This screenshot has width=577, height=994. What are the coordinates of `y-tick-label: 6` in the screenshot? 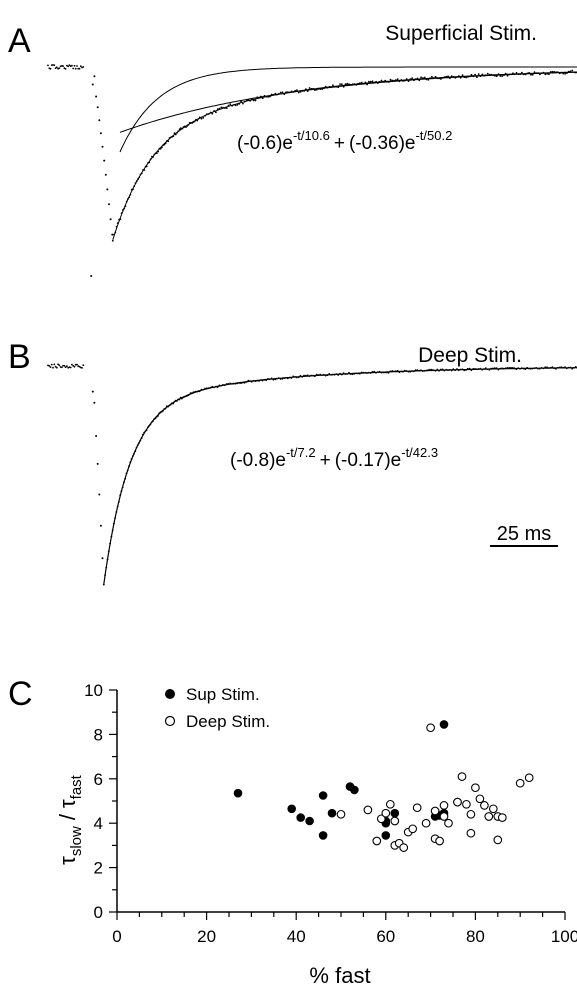 It's located at (98, 779).